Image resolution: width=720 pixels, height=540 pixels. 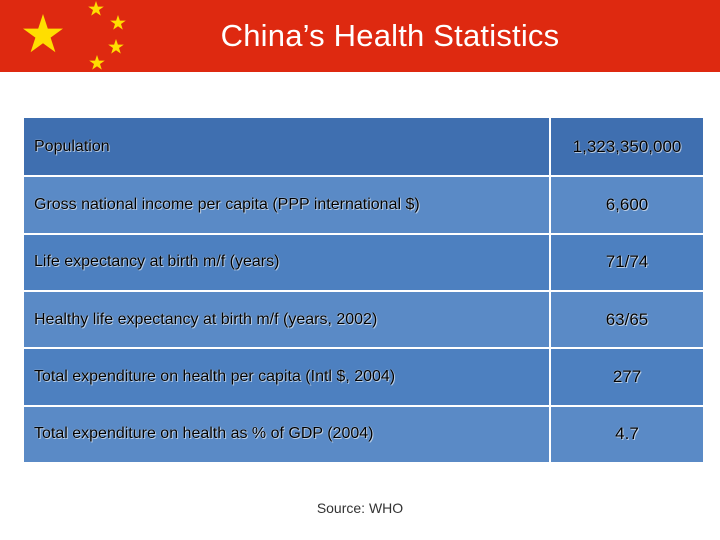 I want to click on table-row-value: 71/74, so click(x=626, y=261).